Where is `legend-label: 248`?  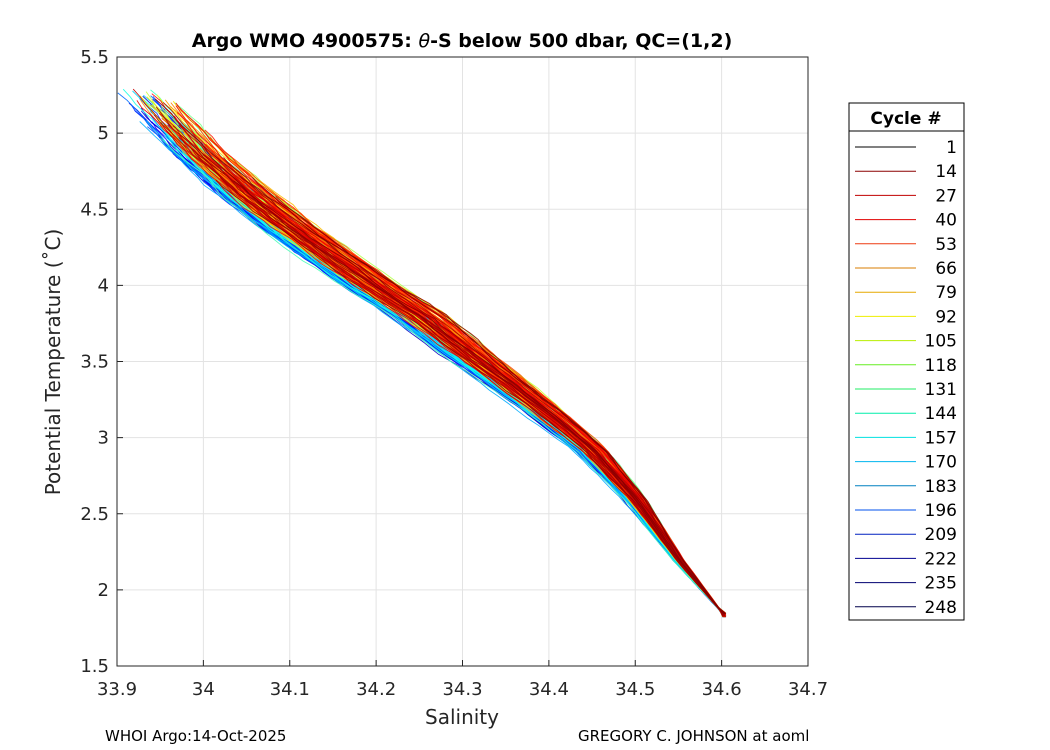
legend-label: 248 is located at coordinates (941, 608).